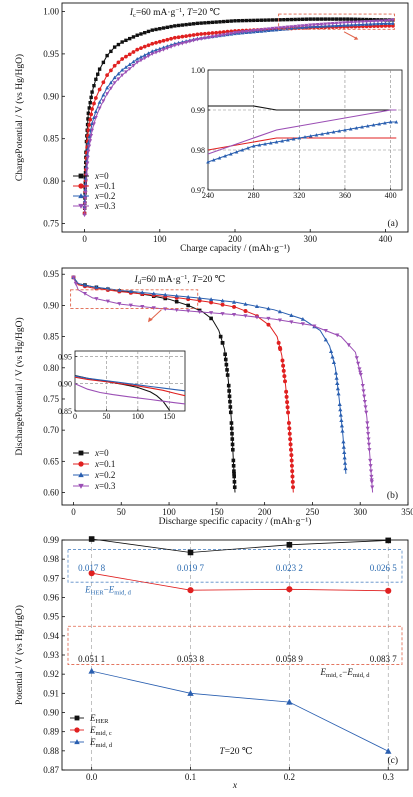  Describe the element at coordinates (175, 13) in the screenshot. I see `panel-a-conditions: Ic=60 mA·g−1, T=20 ℃` at that location.